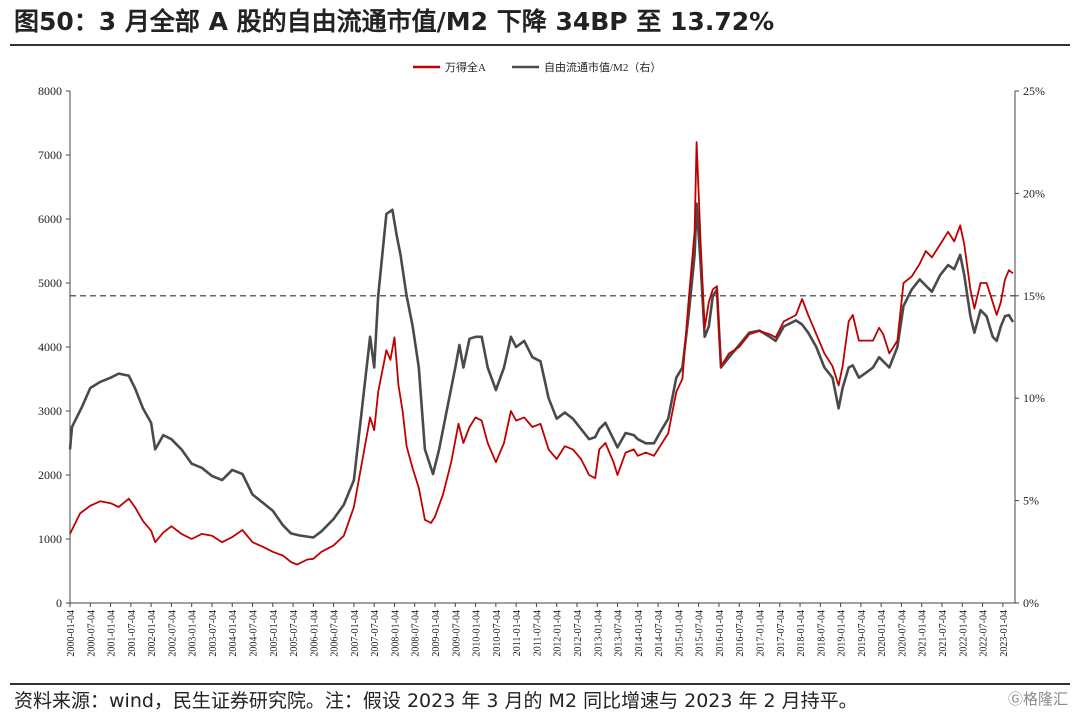  Describe the element at coordinates (254, 633) in the screenshot. I see `x-tick-label: 2004-07-04` at that location.